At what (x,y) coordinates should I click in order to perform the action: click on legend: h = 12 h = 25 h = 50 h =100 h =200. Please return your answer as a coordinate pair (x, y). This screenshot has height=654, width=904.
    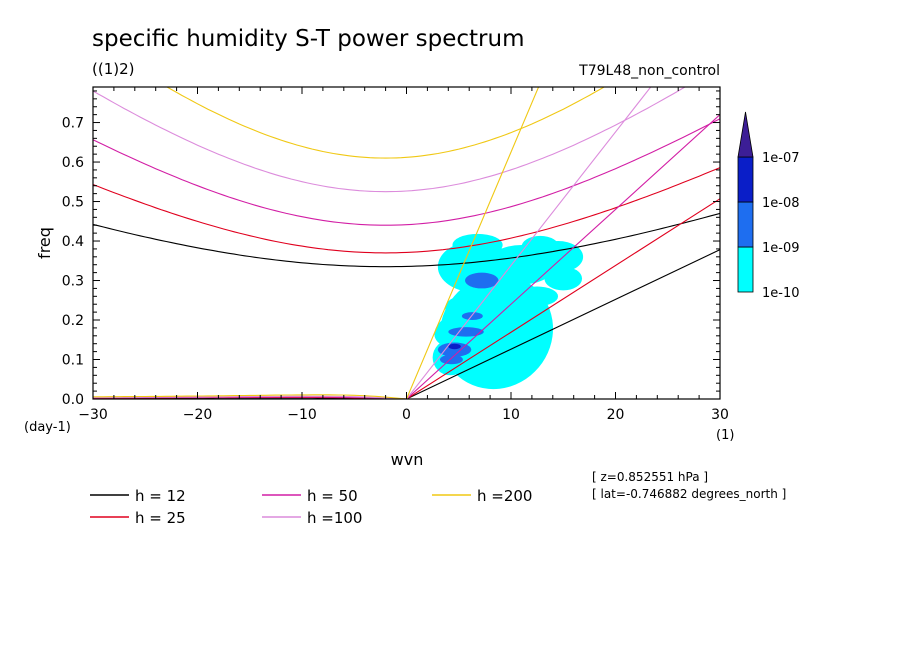
    Looking at the image, I should click on (311, 507).